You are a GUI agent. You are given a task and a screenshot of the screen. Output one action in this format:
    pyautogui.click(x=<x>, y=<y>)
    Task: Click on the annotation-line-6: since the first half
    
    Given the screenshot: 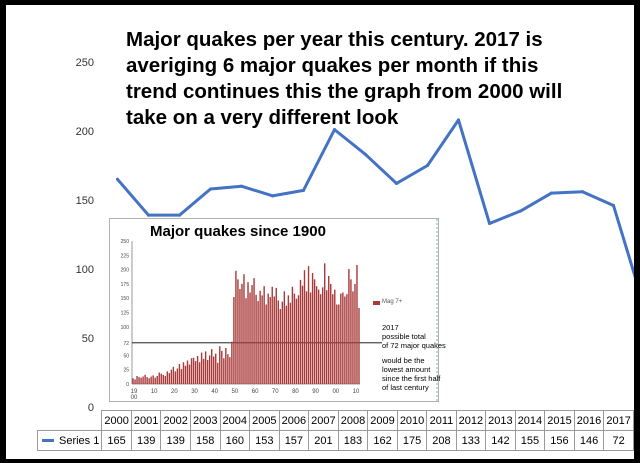 What is the action you would take?
    pyautogui.click(x=411, y=378)
    